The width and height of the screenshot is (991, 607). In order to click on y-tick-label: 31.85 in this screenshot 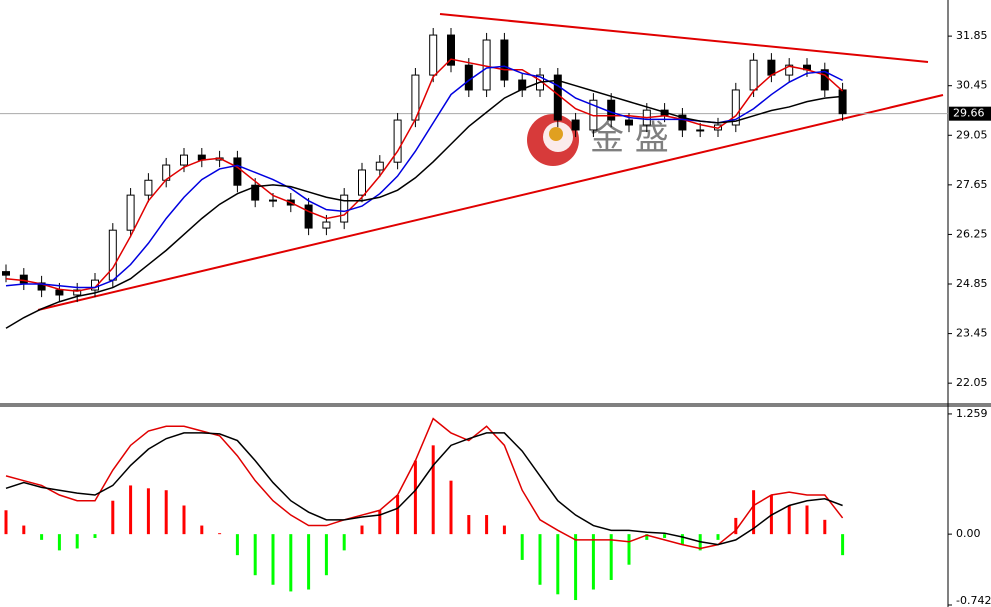, I will do `click(972, 35)`.